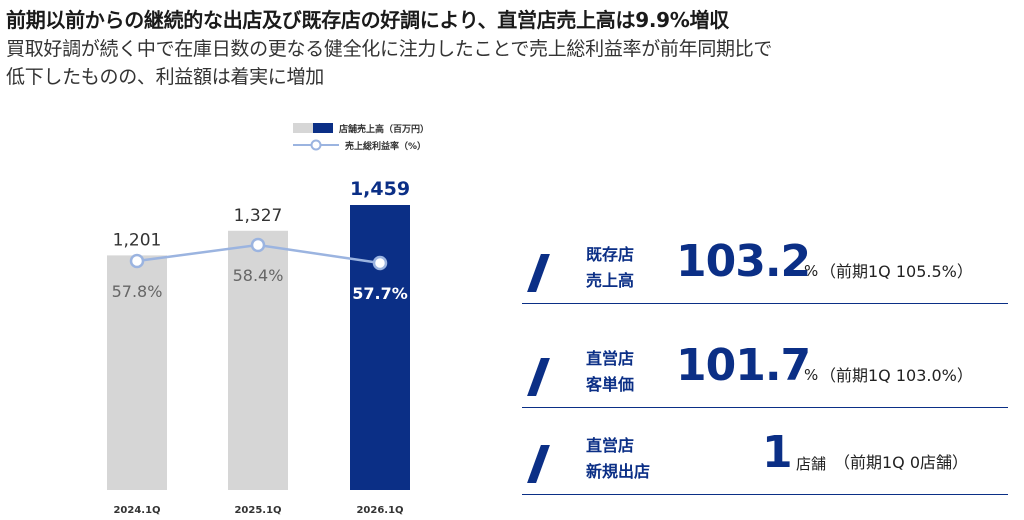 The image size is (1024, 520). Describe the element at coordinates (610, 280) in the screenshot. I see `kpi-label-line2: 売上高` at that location.